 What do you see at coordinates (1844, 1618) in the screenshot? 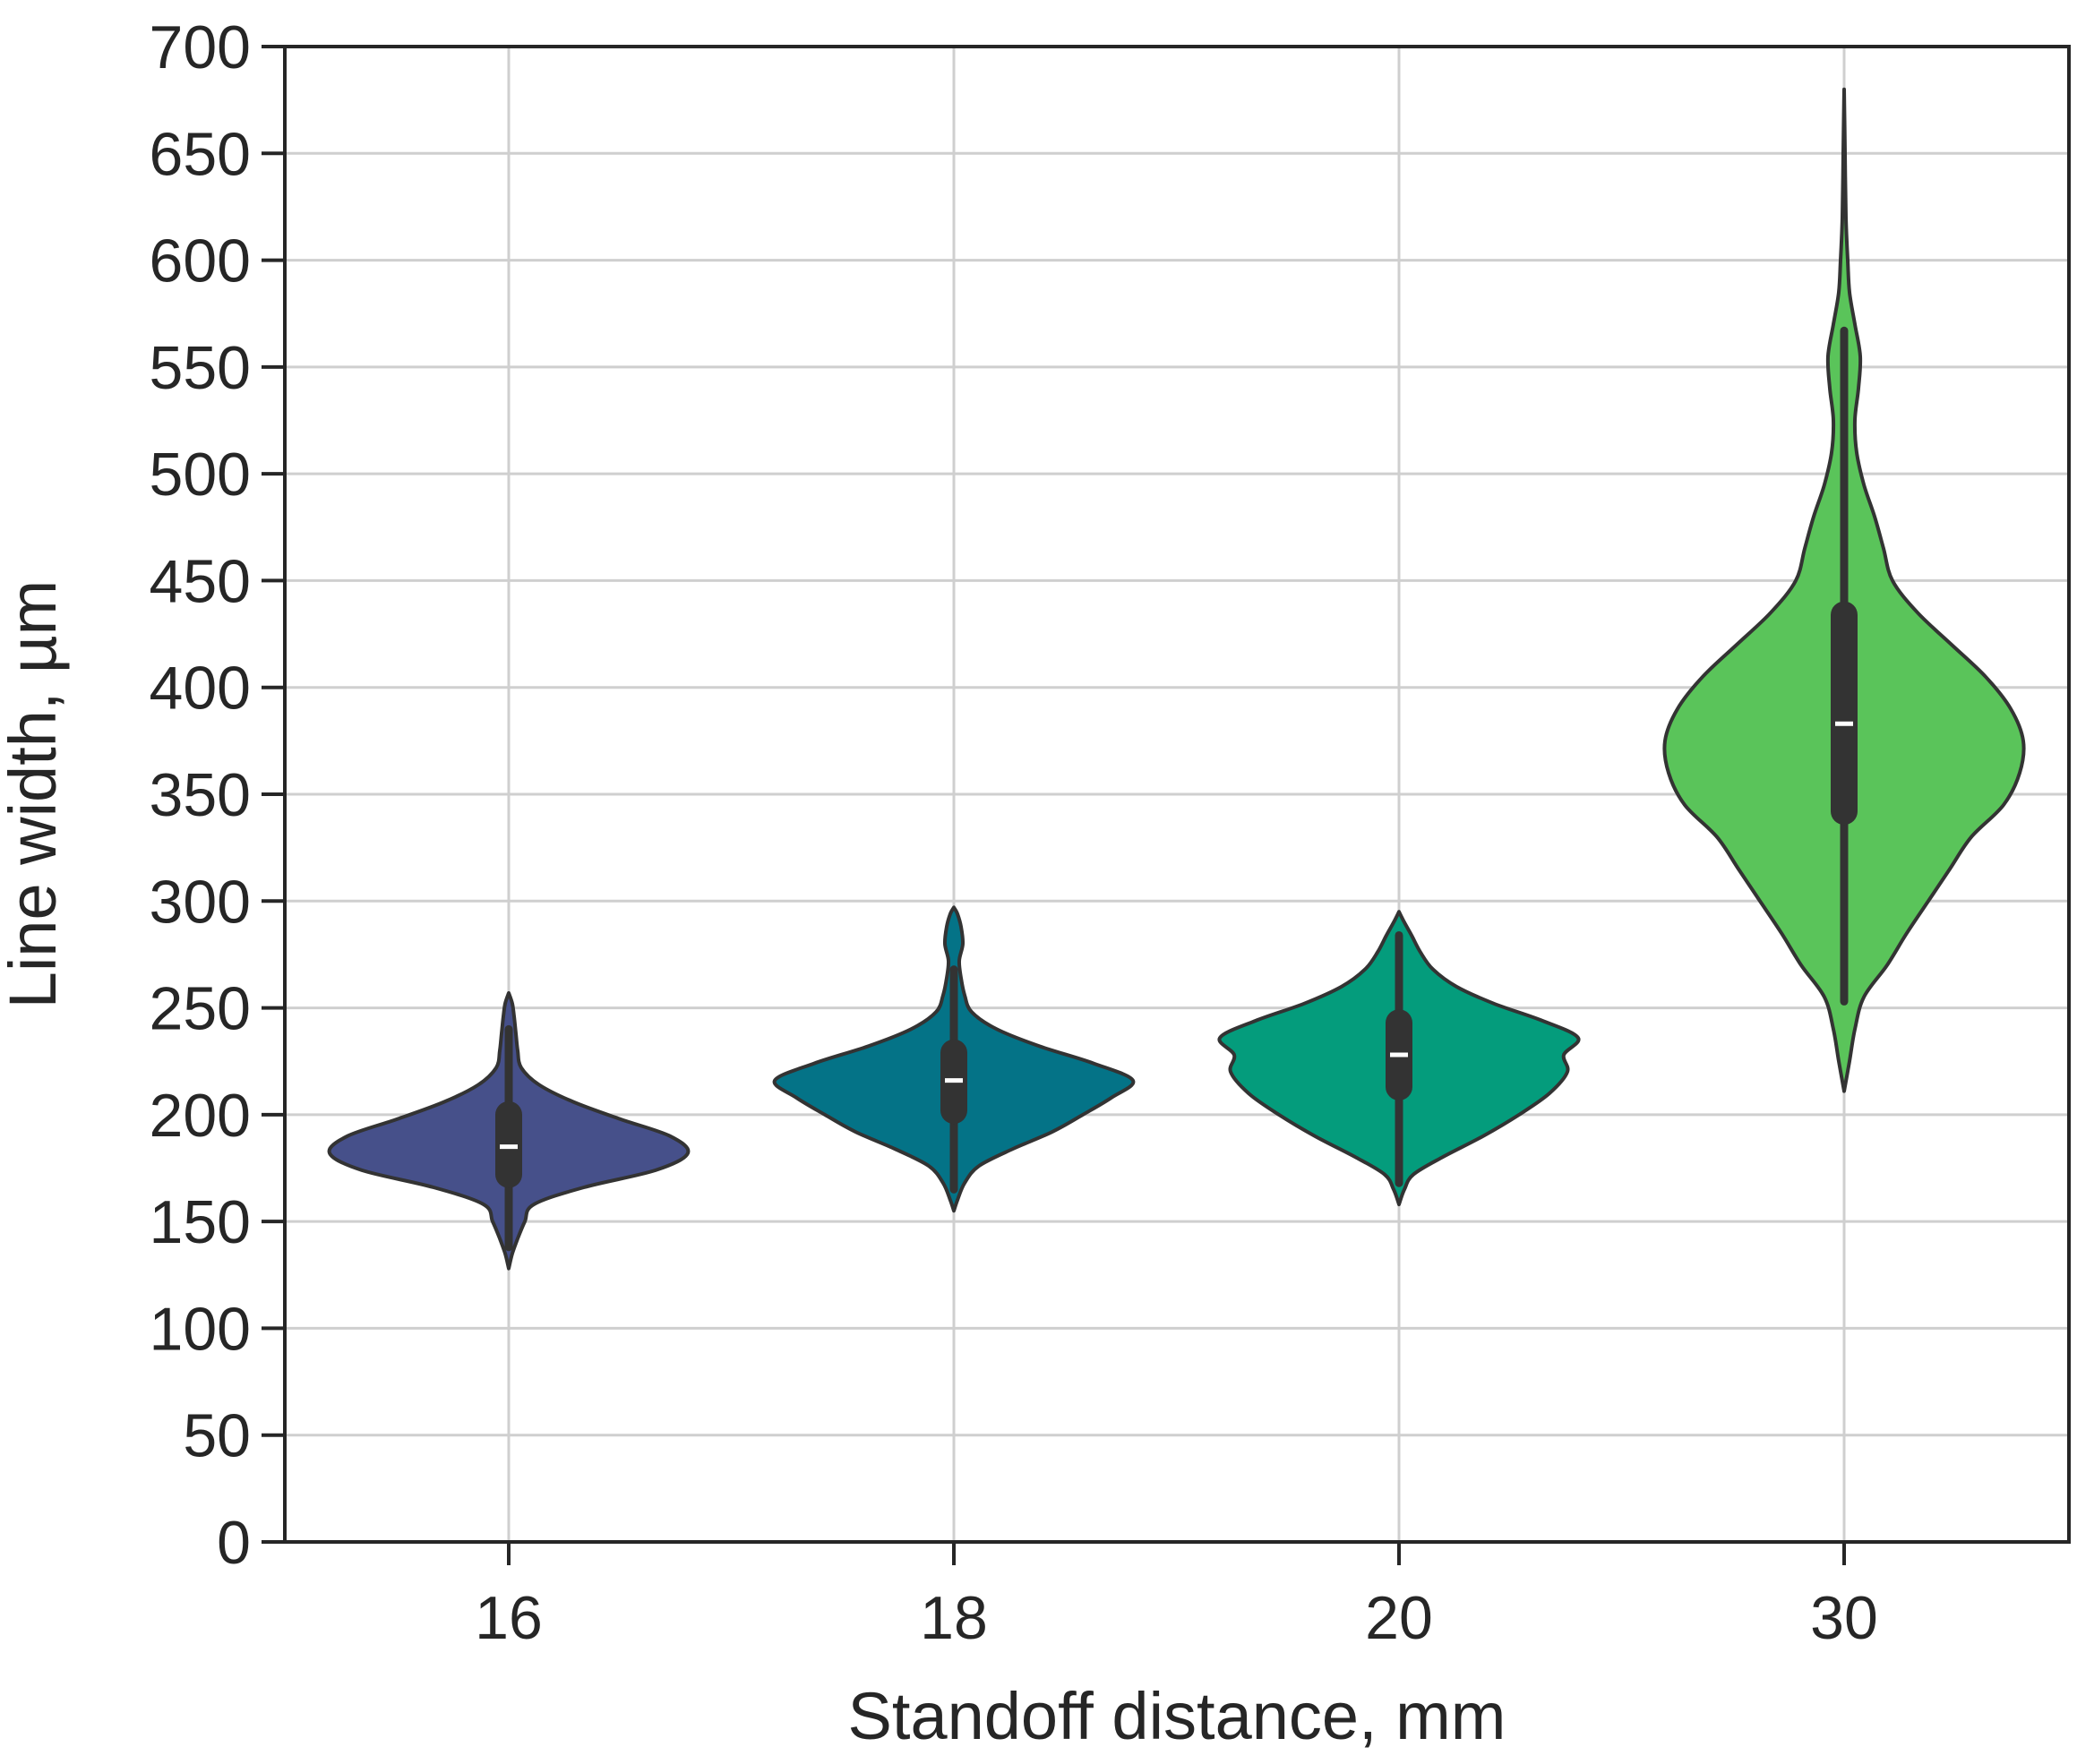
I see `x-tick-label: 30` at bounding box center [1844, 1618].